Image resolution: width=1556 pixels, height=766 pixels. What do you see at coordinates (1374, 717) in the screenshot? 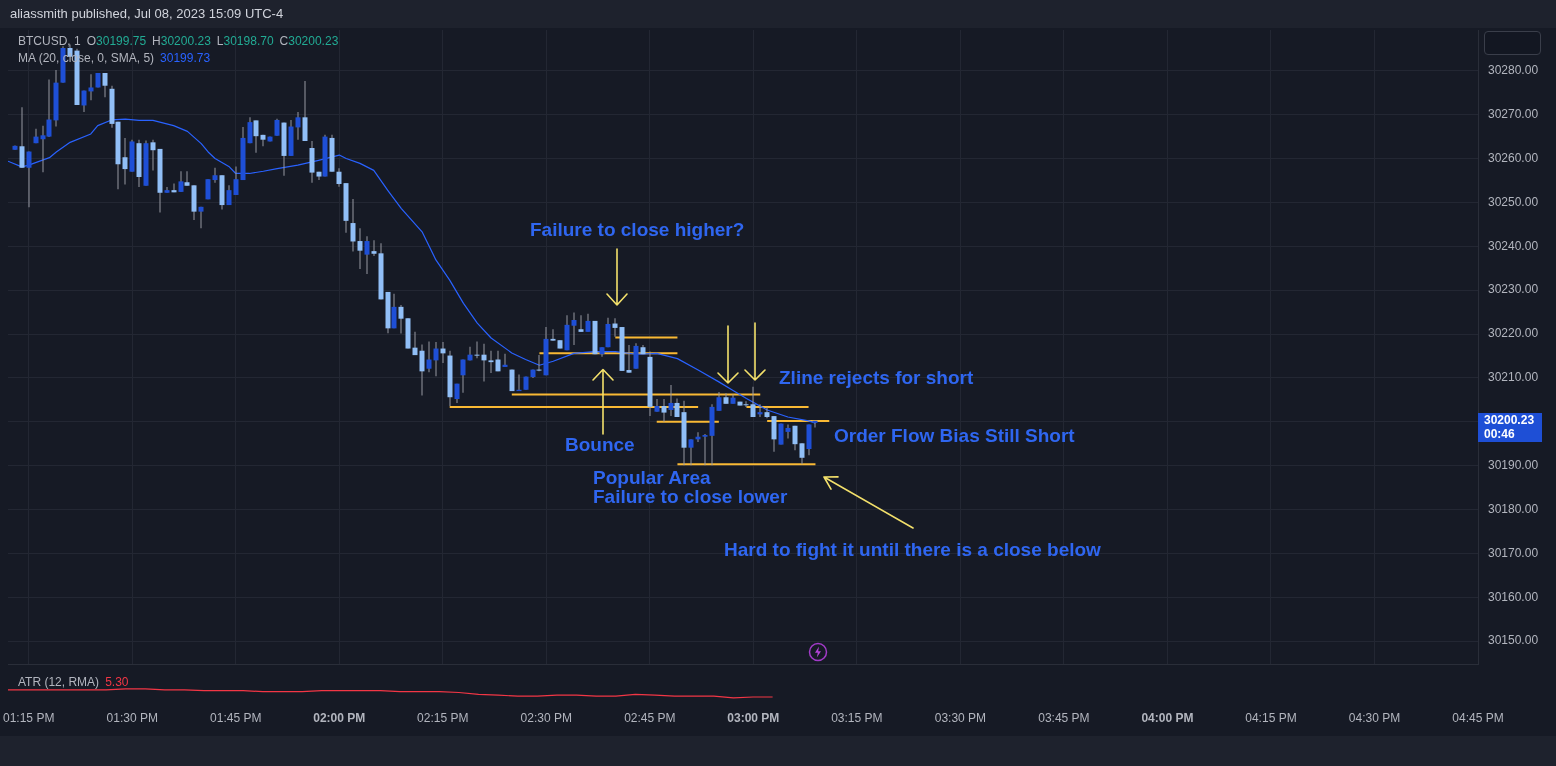
I see `x-tick-label: 04:30 PM` at bounding box center [1374, 717].